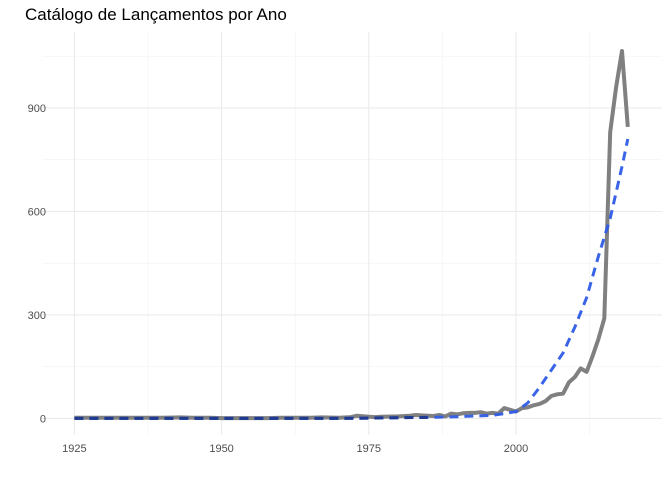 This screenshot has width=672, height=480. I want to click on x-tick-label: 1950, so click(221, 449).